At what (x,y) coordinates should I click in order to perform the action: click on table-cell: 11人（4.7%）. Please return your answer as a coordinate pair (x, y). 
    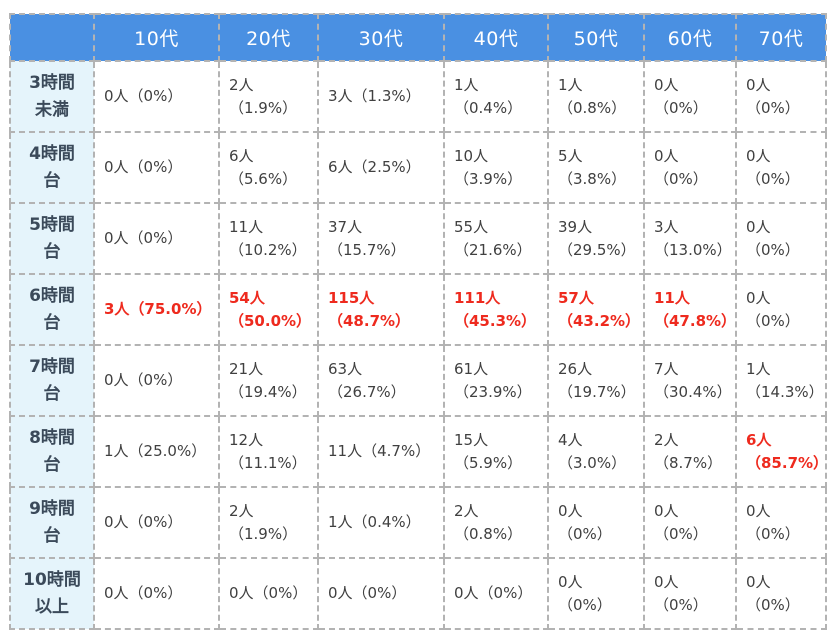
    Looking at the image, I should click on (381, 451).